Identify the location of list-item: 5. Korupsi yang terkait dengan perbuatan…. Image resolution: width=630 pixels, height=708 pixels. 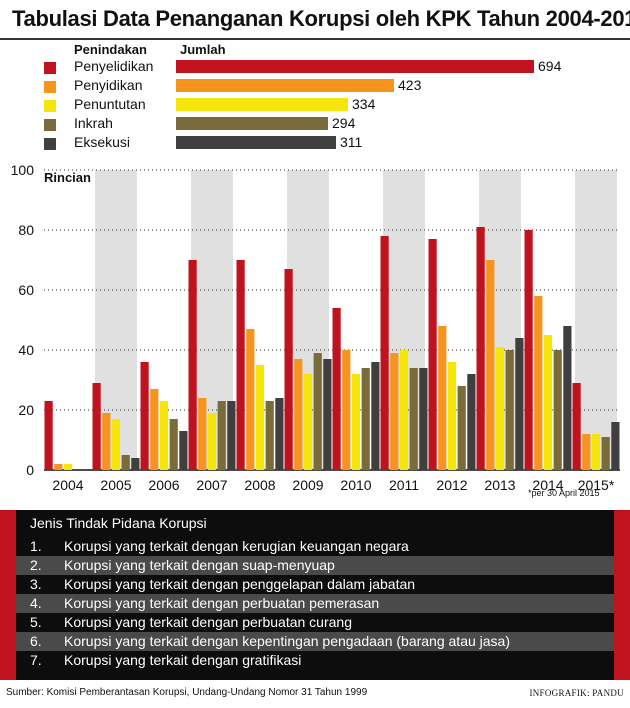
(315, 622).